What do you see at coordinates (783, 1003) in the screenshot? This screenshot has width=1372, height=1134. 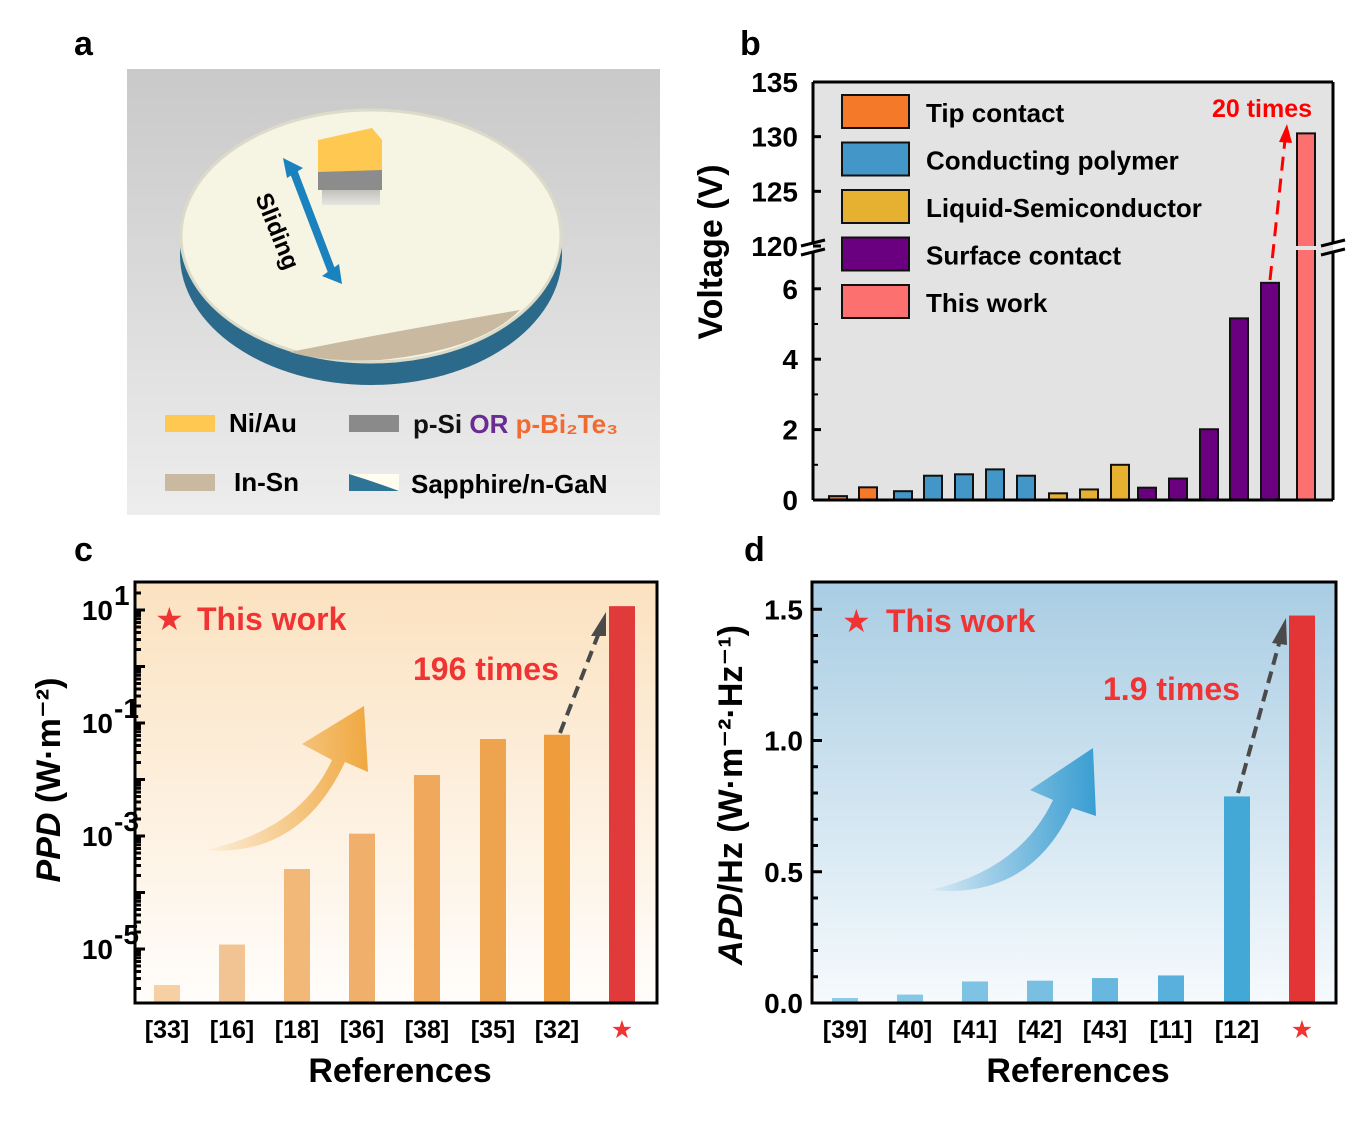 I see `y-tick-label-d: 0.0` at bounding box center [783, 1003].